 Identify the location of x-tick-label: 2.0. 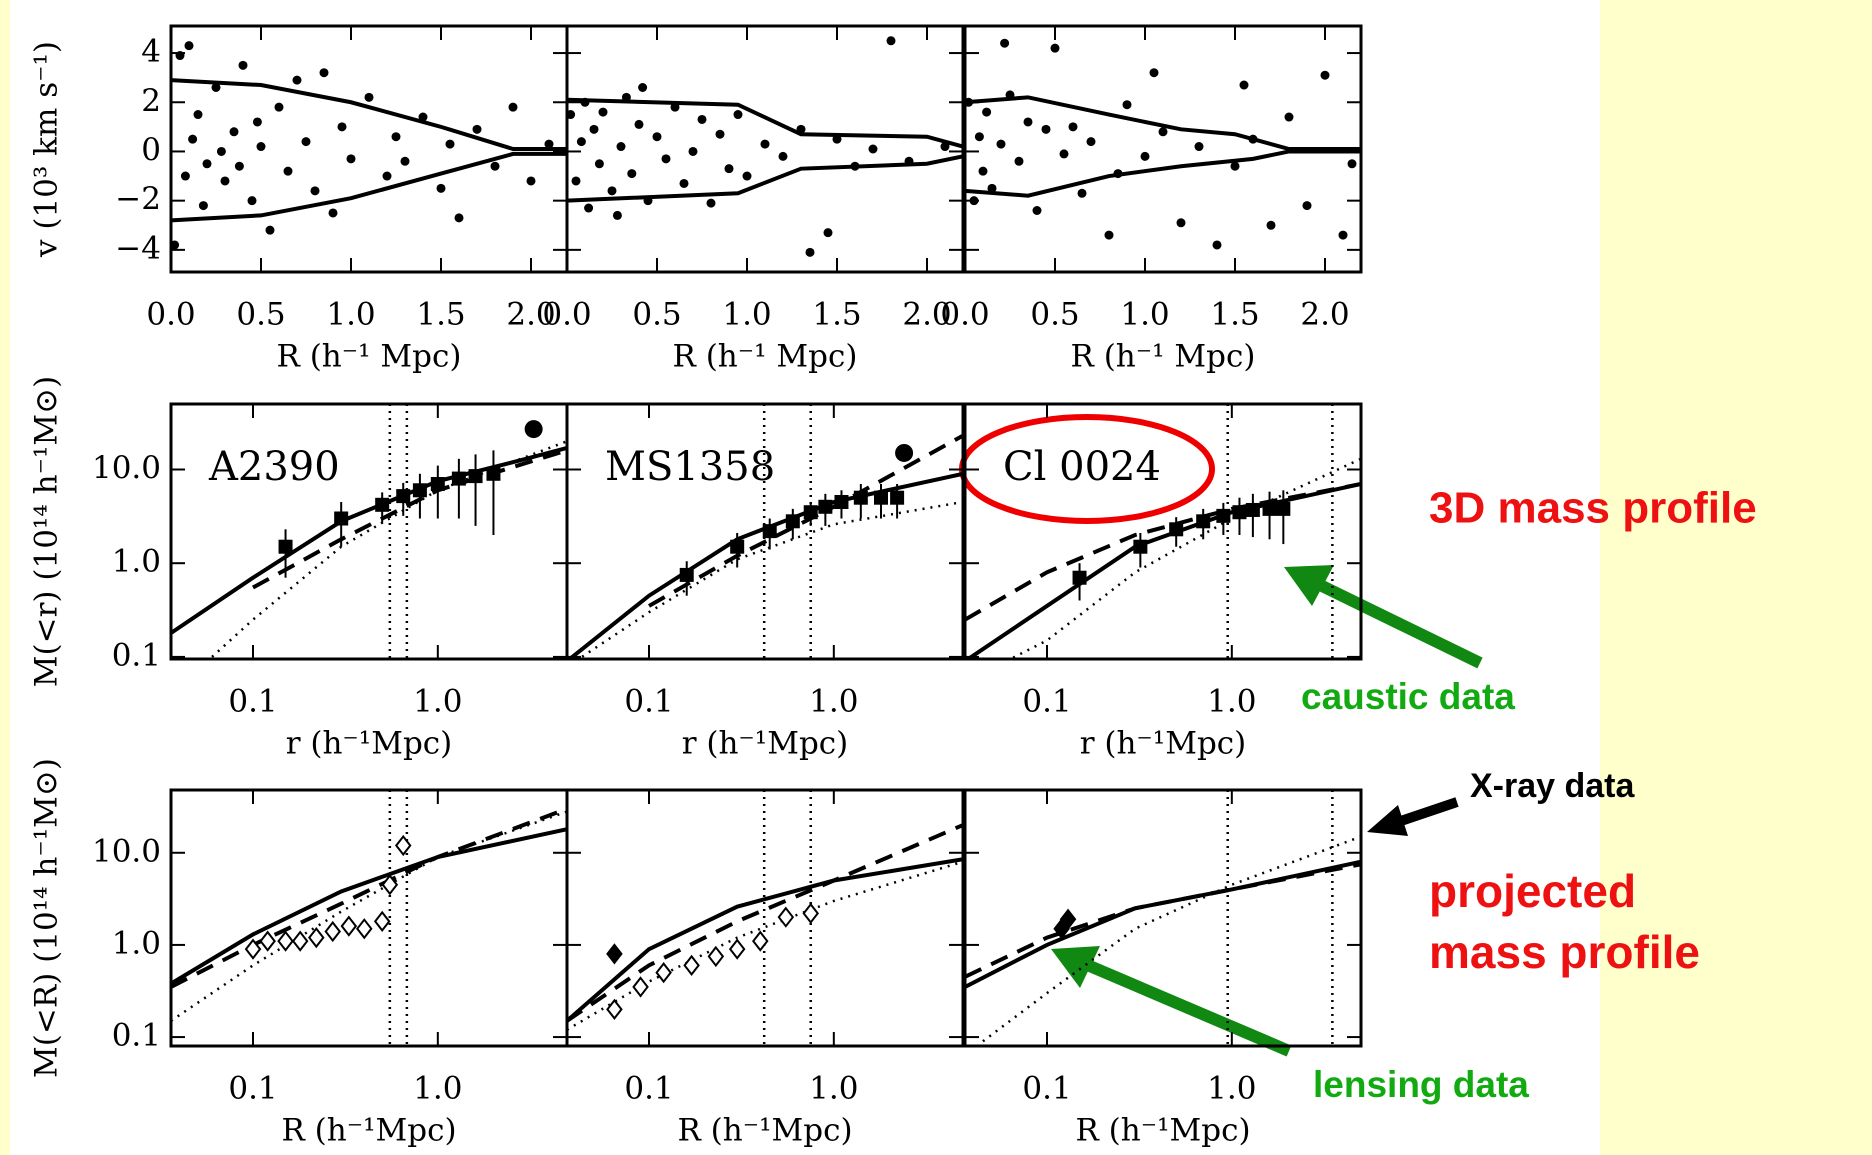
(1324, 315).